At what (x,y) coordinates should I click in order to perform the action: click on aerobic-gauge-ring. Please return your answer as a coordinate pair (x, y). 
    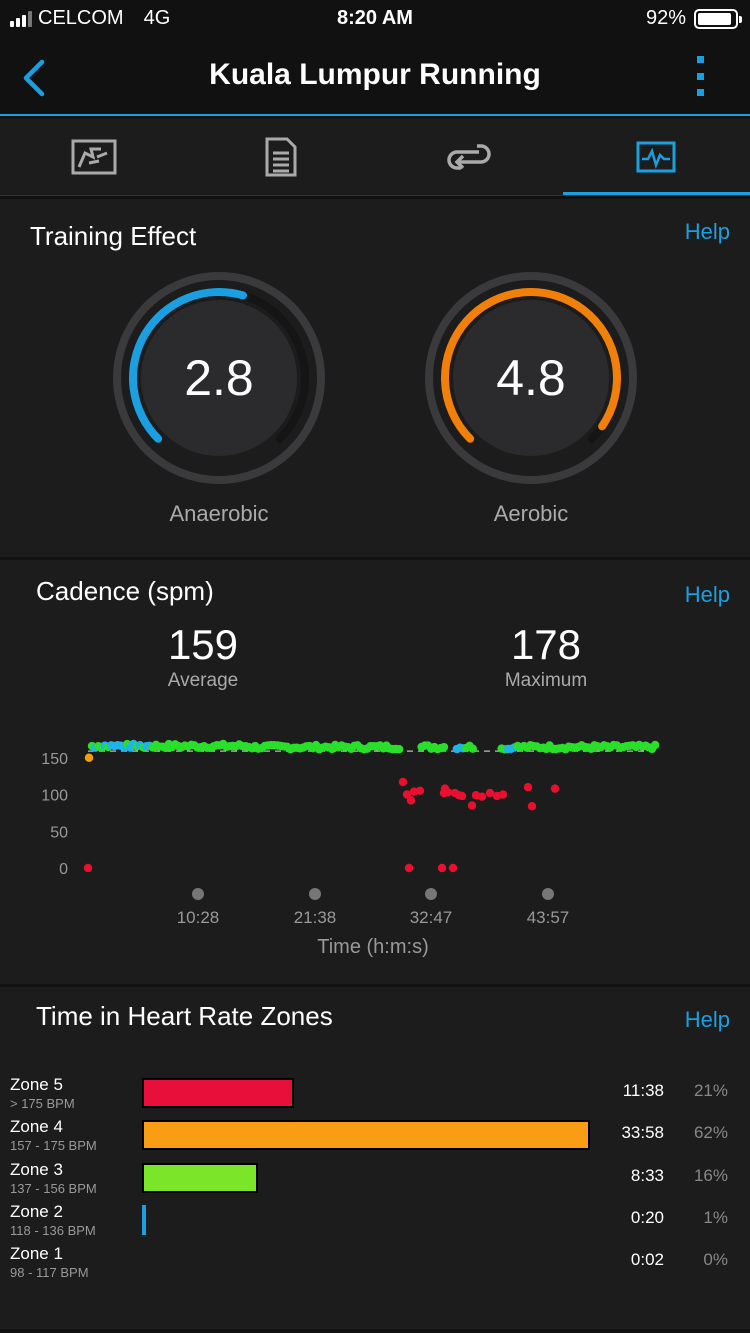
    Looking at the image, I should click on (531, 378).